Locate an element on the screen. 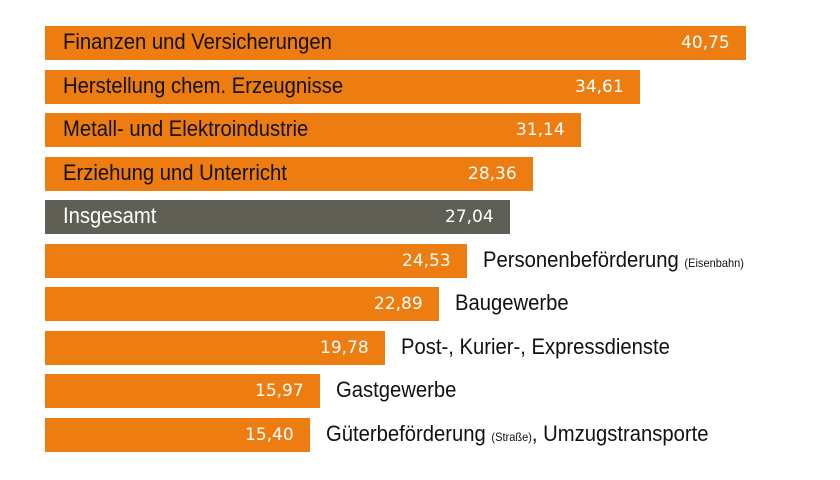  category-label-text: Insgesamt is located at coordinates (110, 215).